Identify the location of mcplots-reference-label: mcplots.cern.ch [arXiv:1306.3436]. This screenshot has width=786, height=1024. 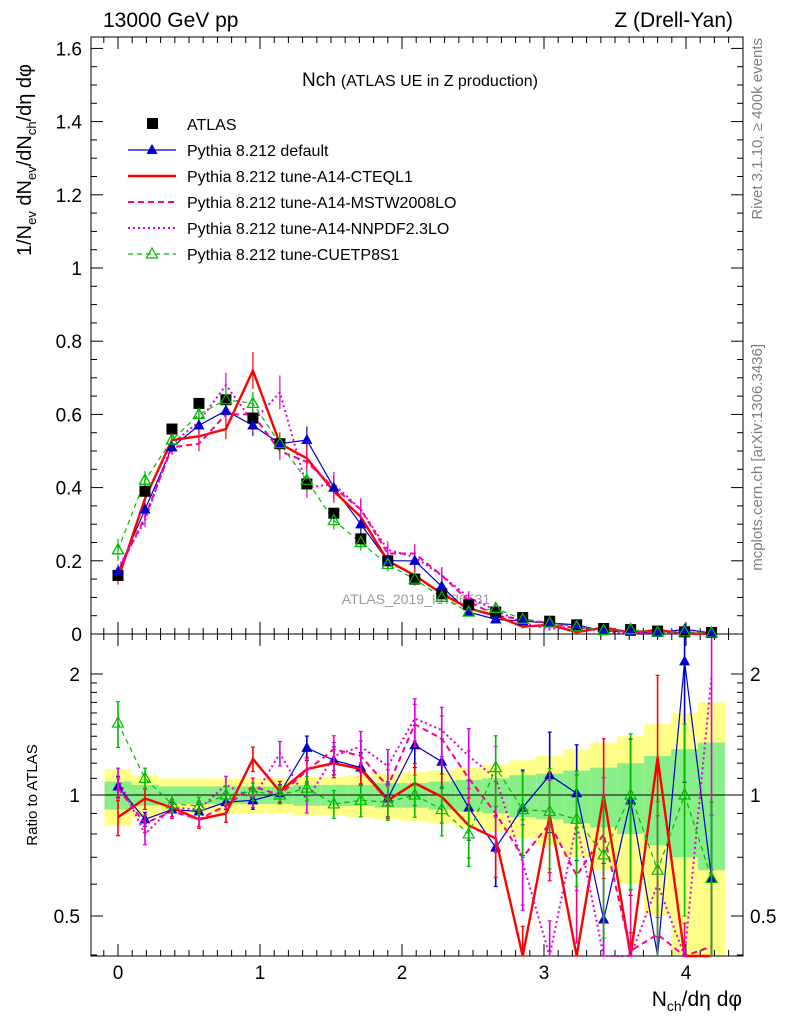
(757, 457).